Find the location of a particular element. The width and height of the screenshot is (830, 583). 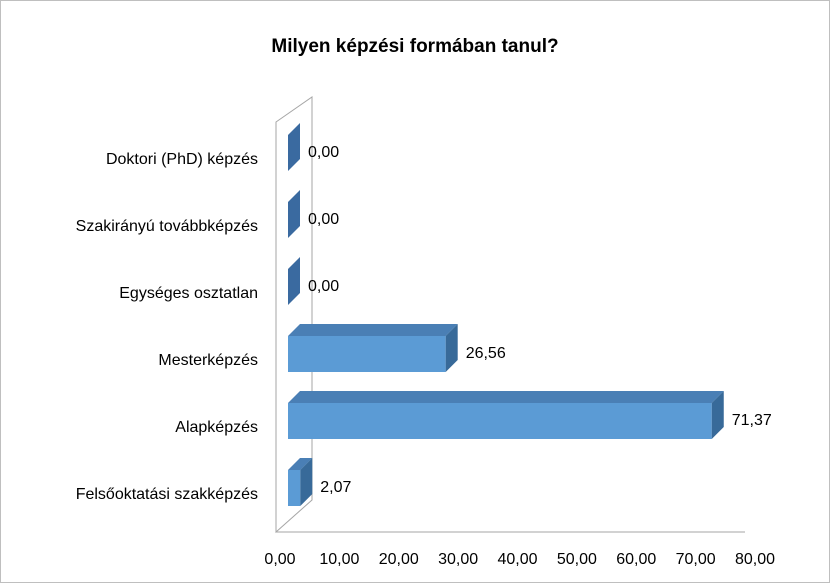

y-tick-label: Felsőoktatási szakképzés is located at coordinates (167, 494).